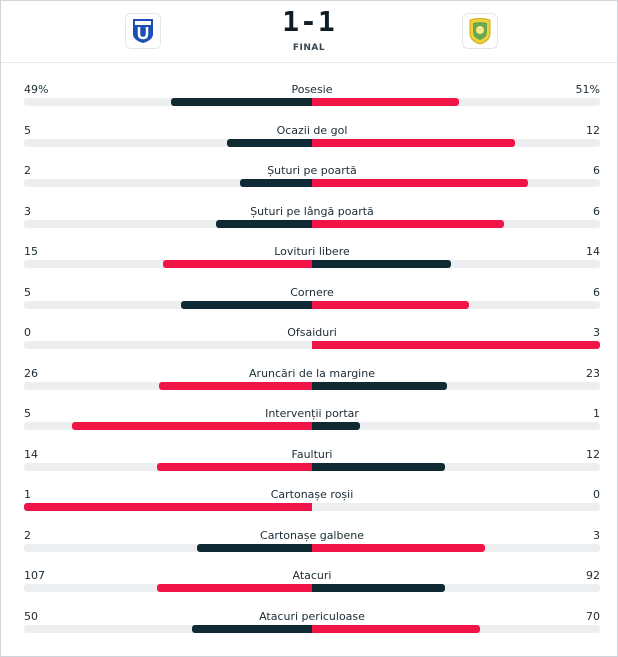 Image resolution: width=618 pixels, height=657 pixels. What do you see at coordinates (27, 494) in the screenshot?
I see `home-stat-value: 1` at bounding box center [27, 494].